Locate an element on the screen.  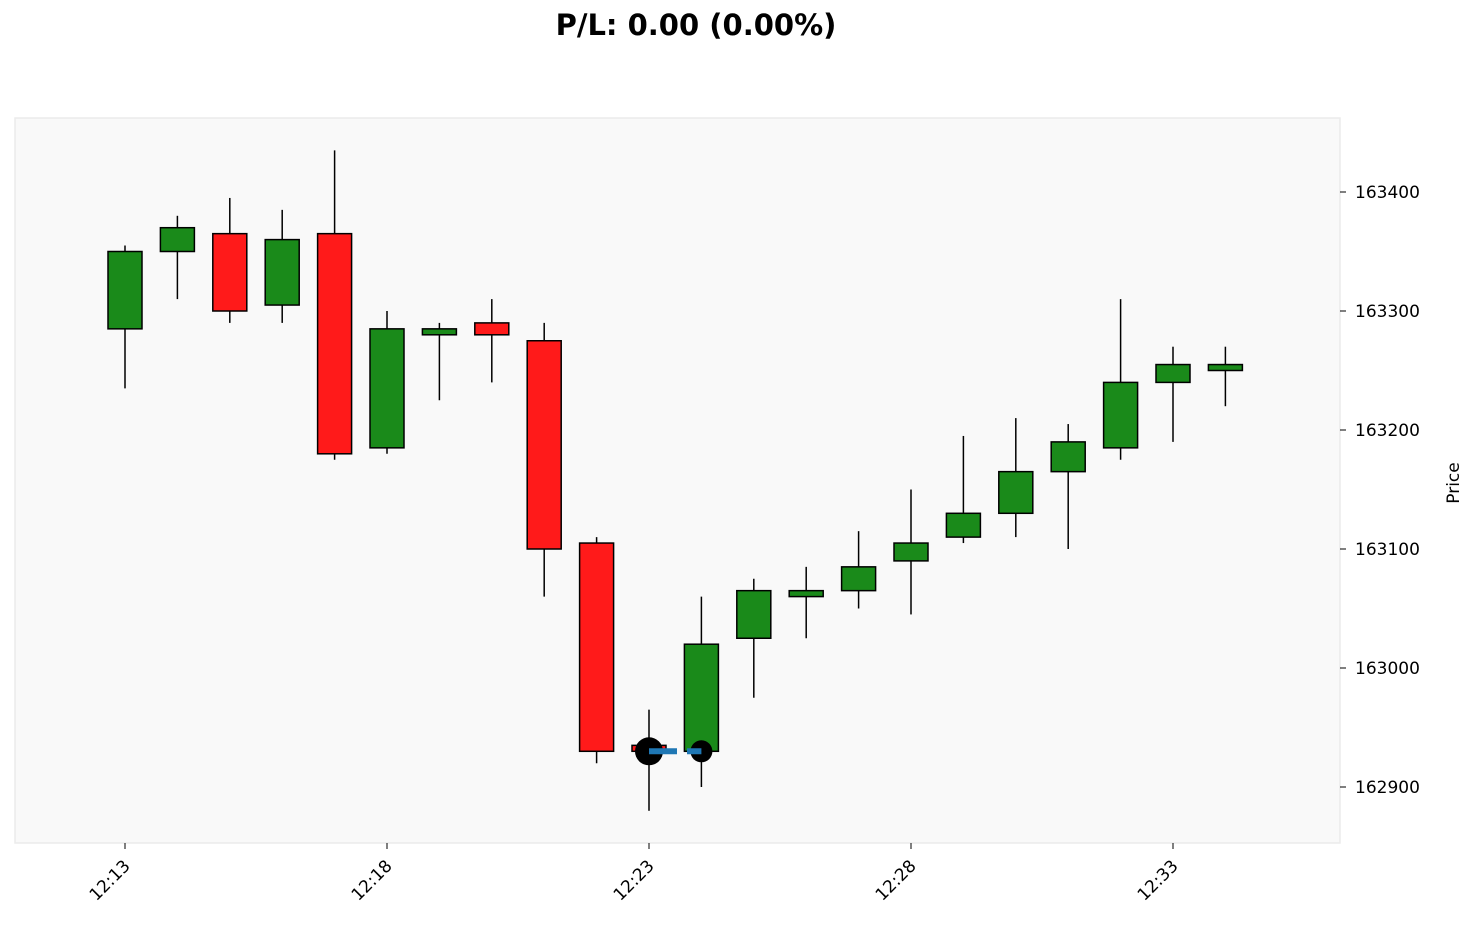
y-tick-label: 163300 is located at coordinates (1387, 312).